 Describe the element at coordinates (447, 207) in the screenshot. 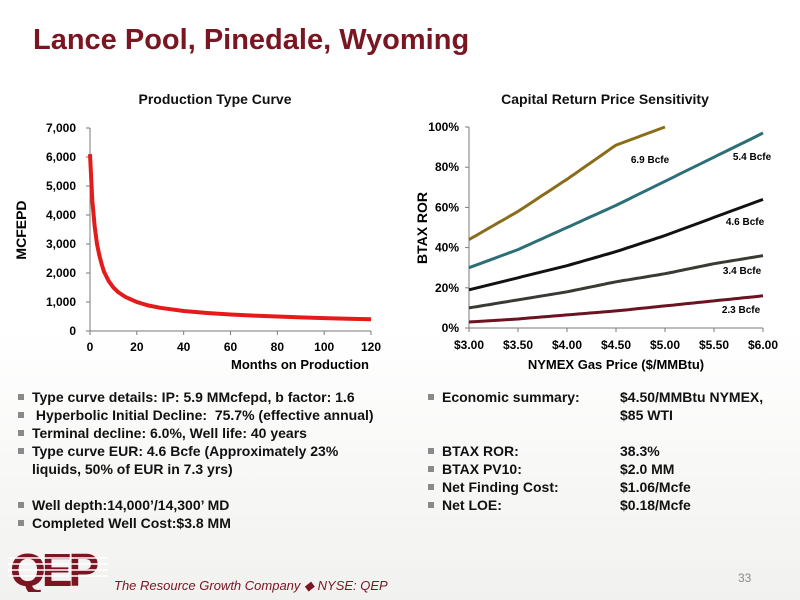

I see `y-tick-label: 60%` at that location.